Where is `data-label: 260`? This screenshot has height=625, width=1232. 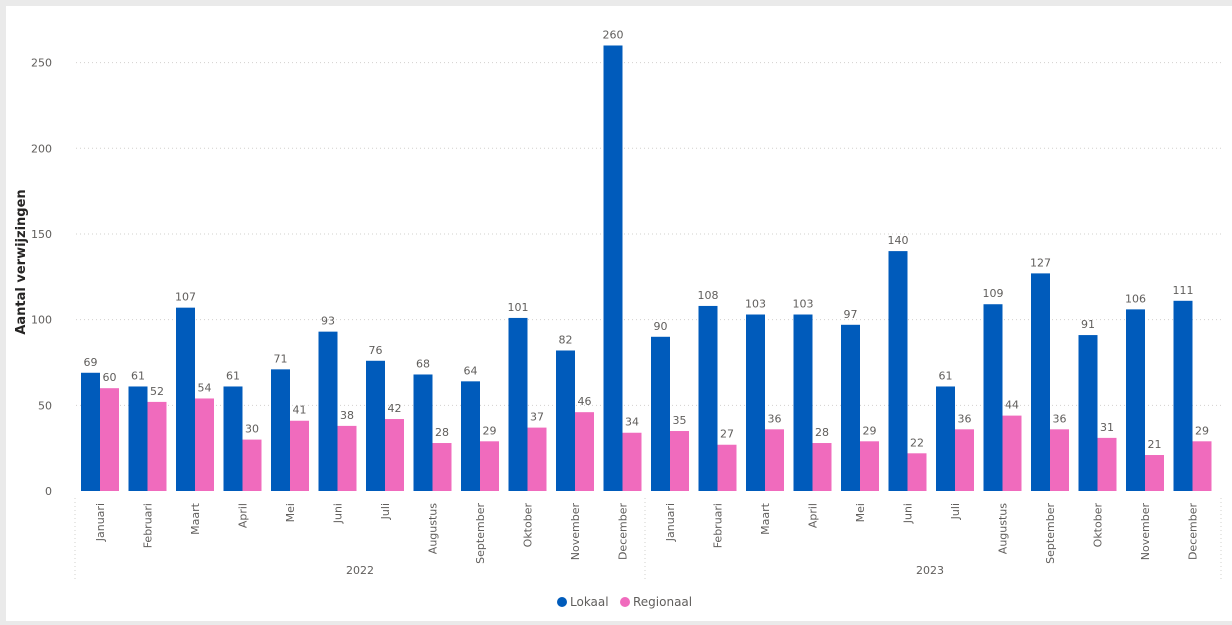
data-label: 260 is located at coordinates (613, 34).